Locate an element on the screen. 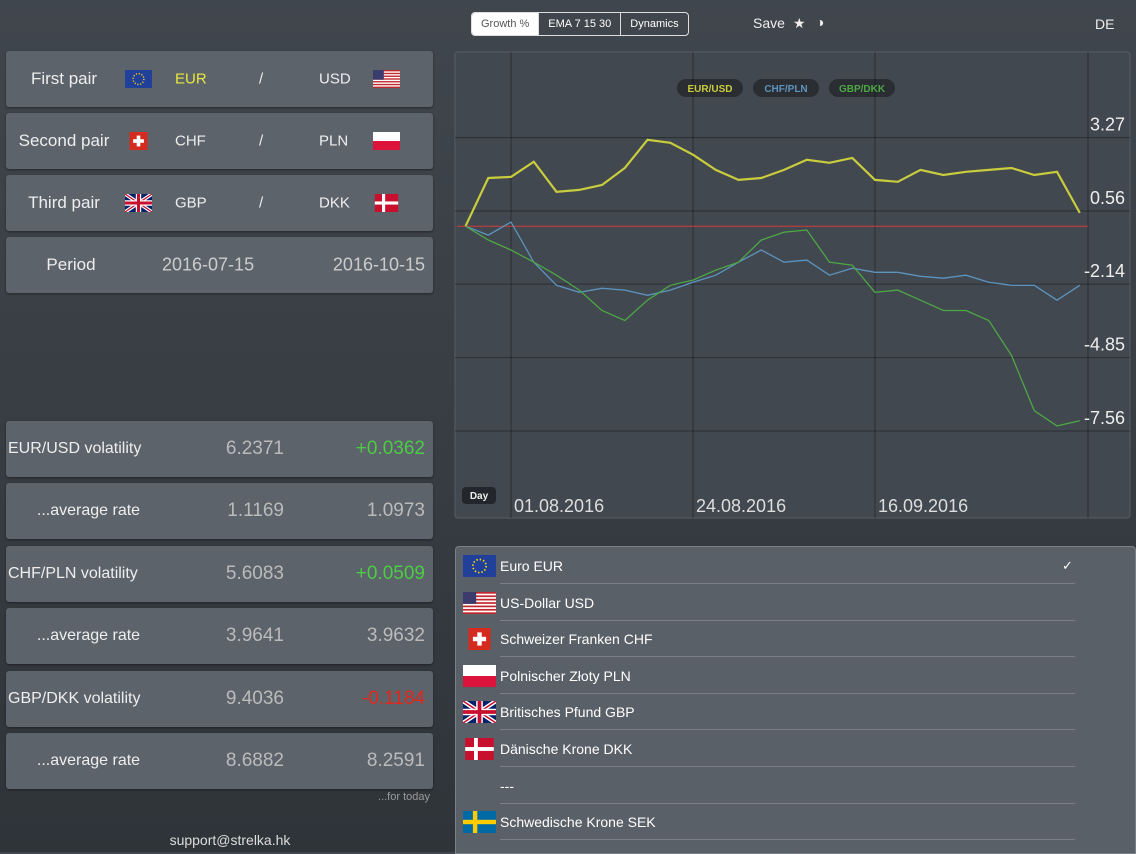 The height and width of the screenshot is (854, 1136). tab: Dynamics is located at coordinates (653, 24).